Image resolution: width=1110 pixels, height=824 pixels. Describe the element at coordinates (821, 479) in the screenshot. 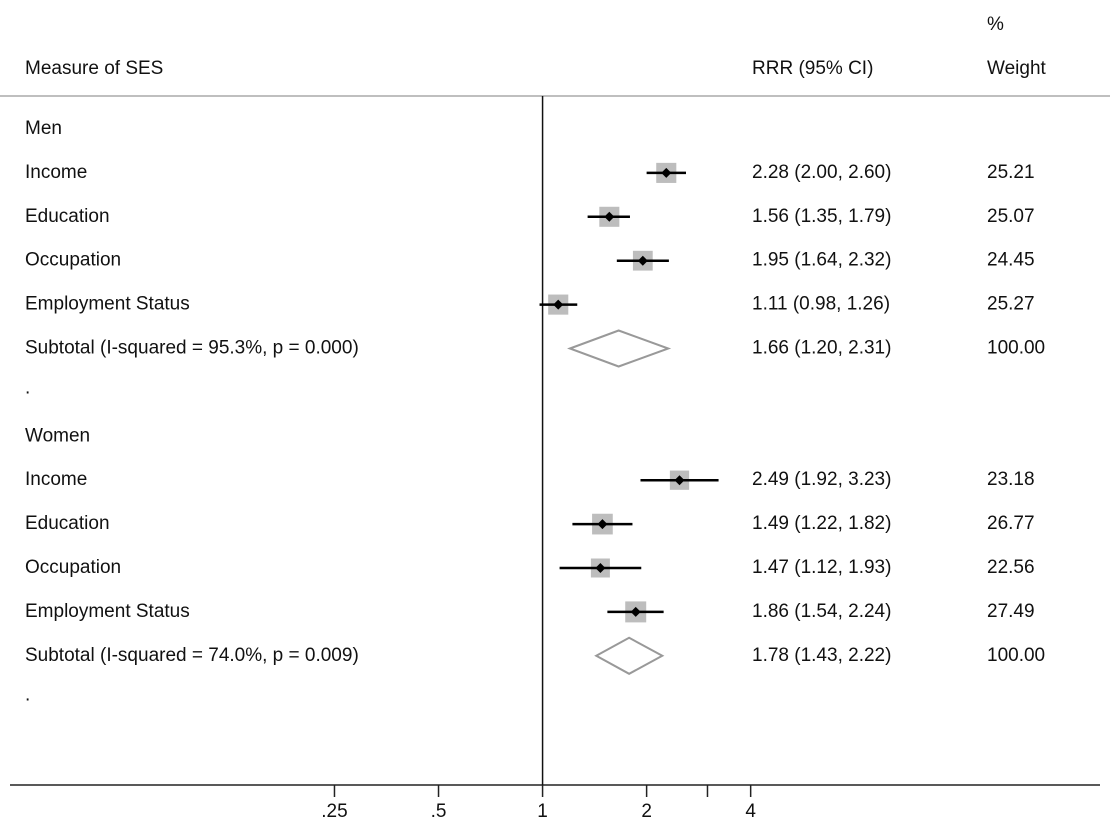

I see `estimate-label: 2.49 (1.92, 3.23)` at that location.